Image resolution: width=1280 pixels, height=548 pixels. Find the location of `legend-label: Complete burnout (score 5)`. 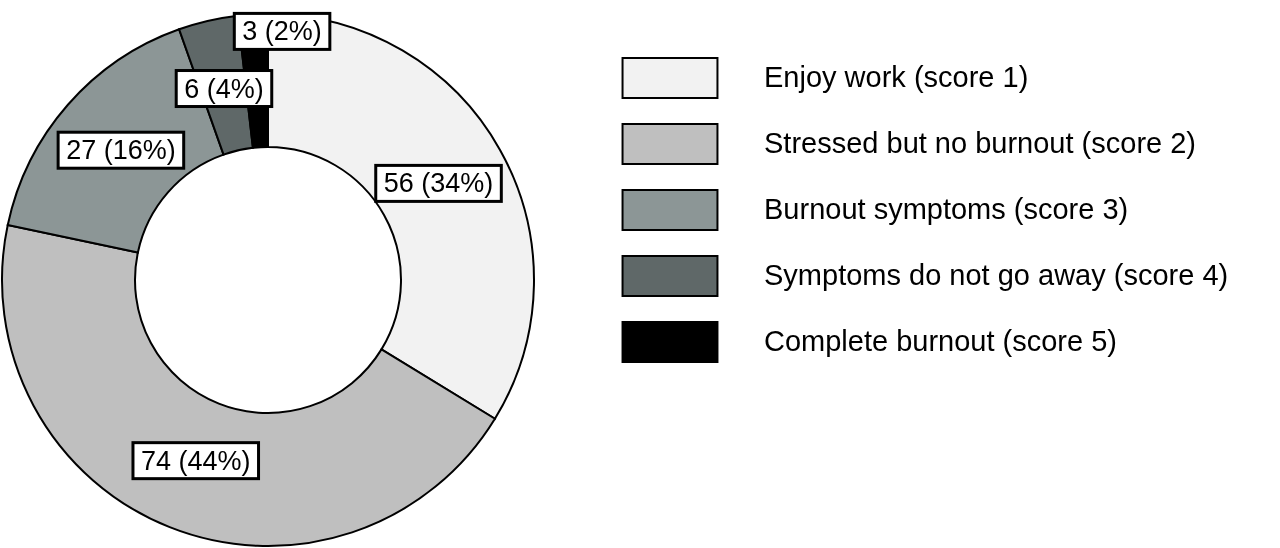

legend-label: Complete burnout (score 5) is located at coordinates (940, 341).